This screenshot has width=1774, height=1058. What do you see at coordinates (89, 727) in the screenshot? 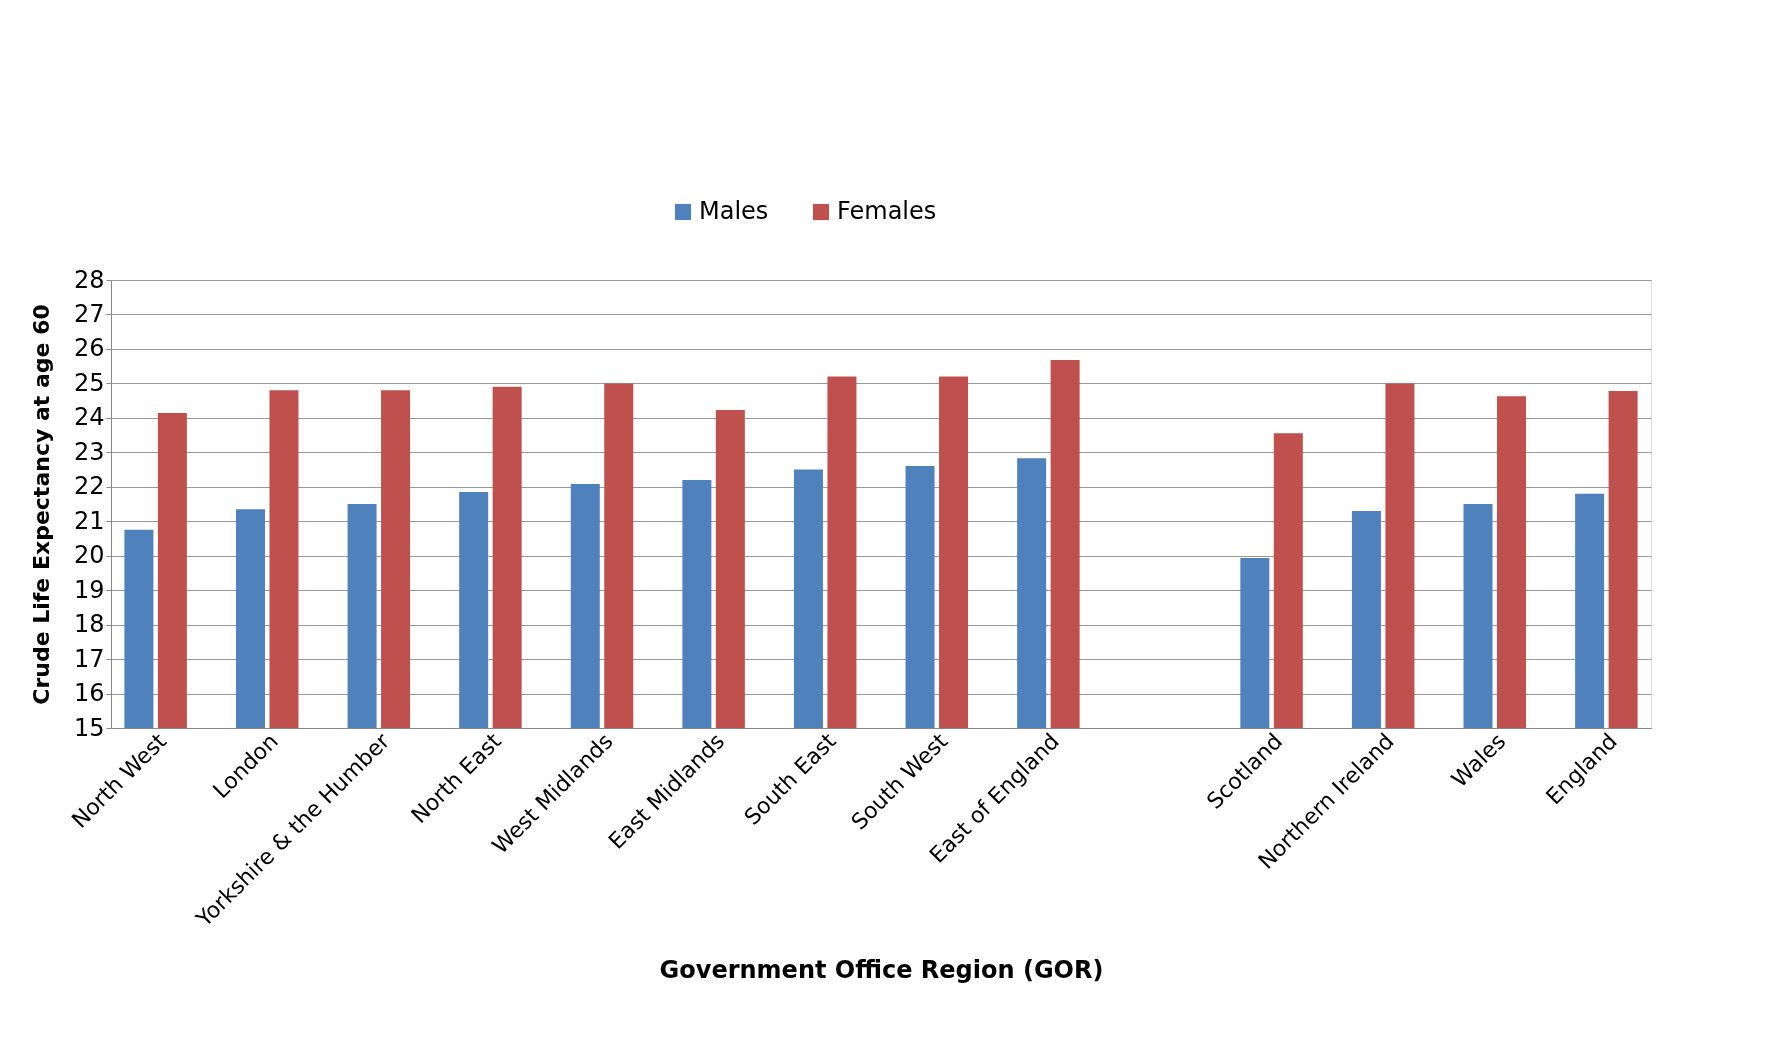
I see `y-tick-label: 15` at bounding box center [89, 727].